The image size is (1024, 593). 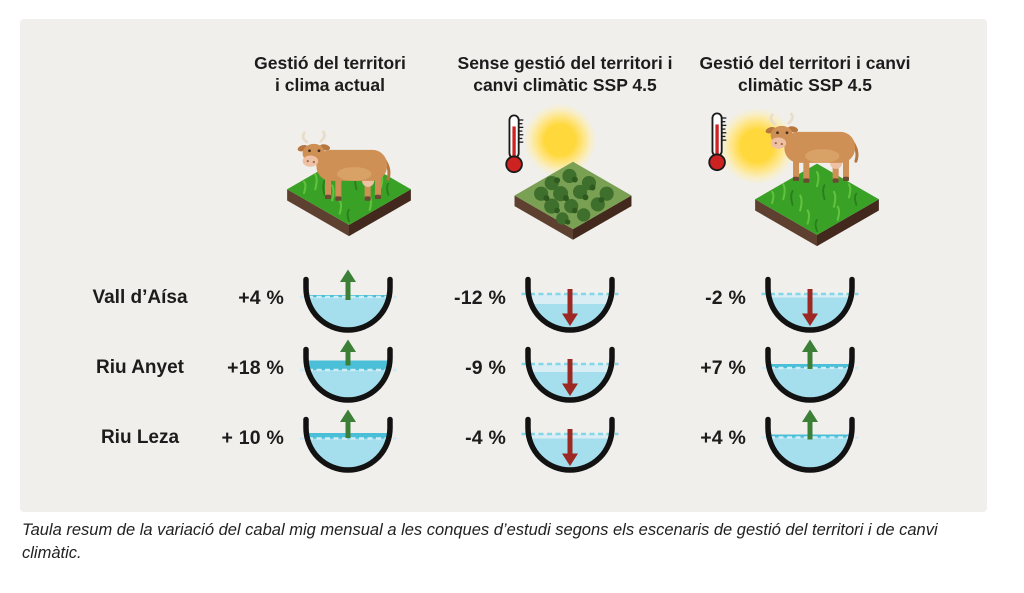 I want to click on row-label: Riu Leza, so click(x=140, y=437).